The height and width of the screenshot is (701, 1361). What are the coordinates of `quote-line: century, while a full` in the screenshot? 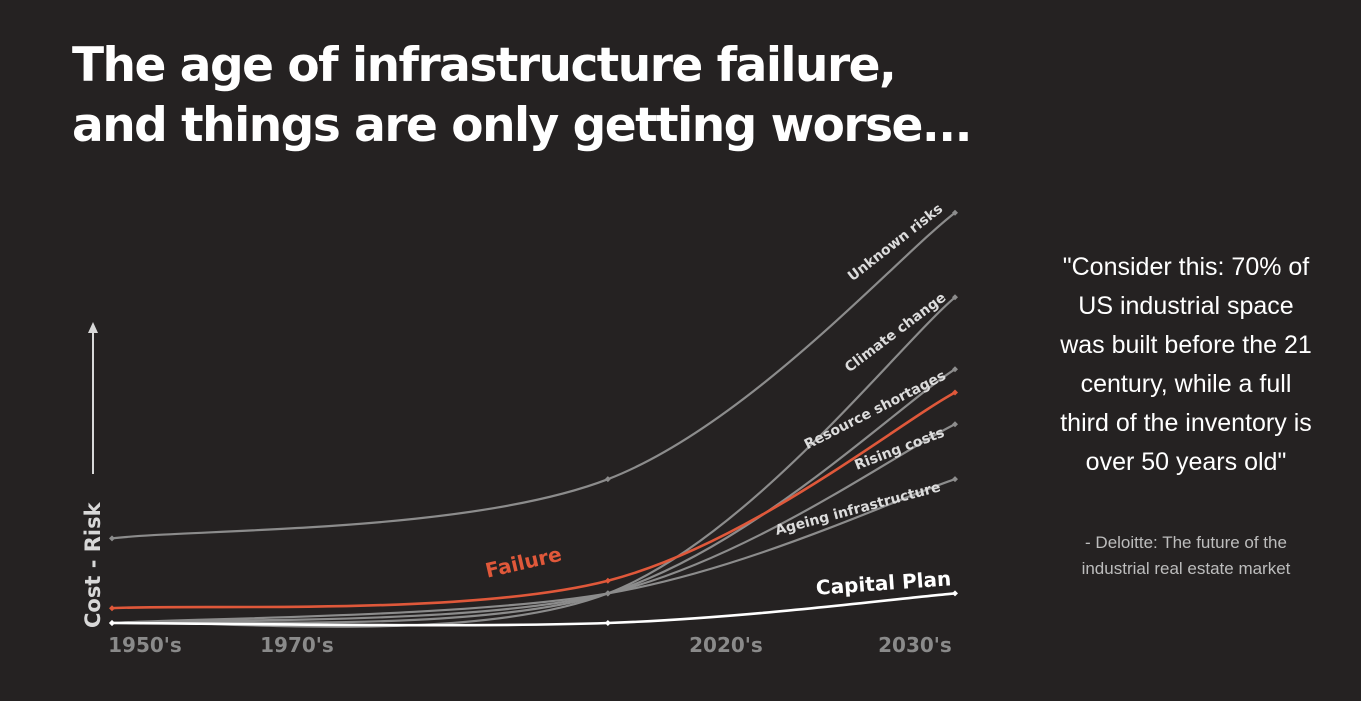 It's located at (1186, 384).